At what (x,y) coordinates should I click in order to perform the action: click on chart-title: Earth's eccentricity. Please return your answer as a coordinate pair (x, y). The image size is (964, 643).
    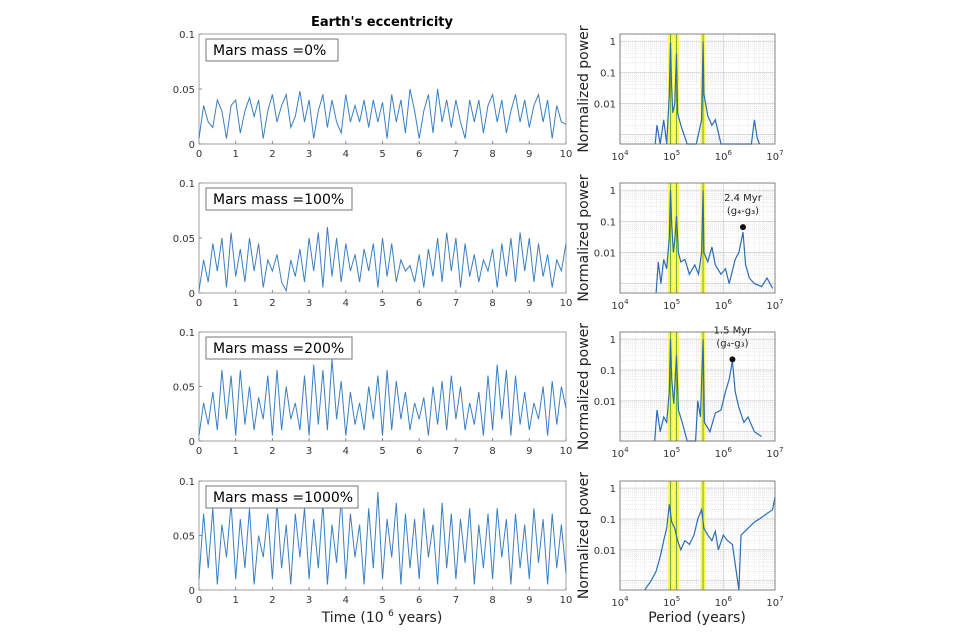
    Looking at the image, I should click on (382, 22).